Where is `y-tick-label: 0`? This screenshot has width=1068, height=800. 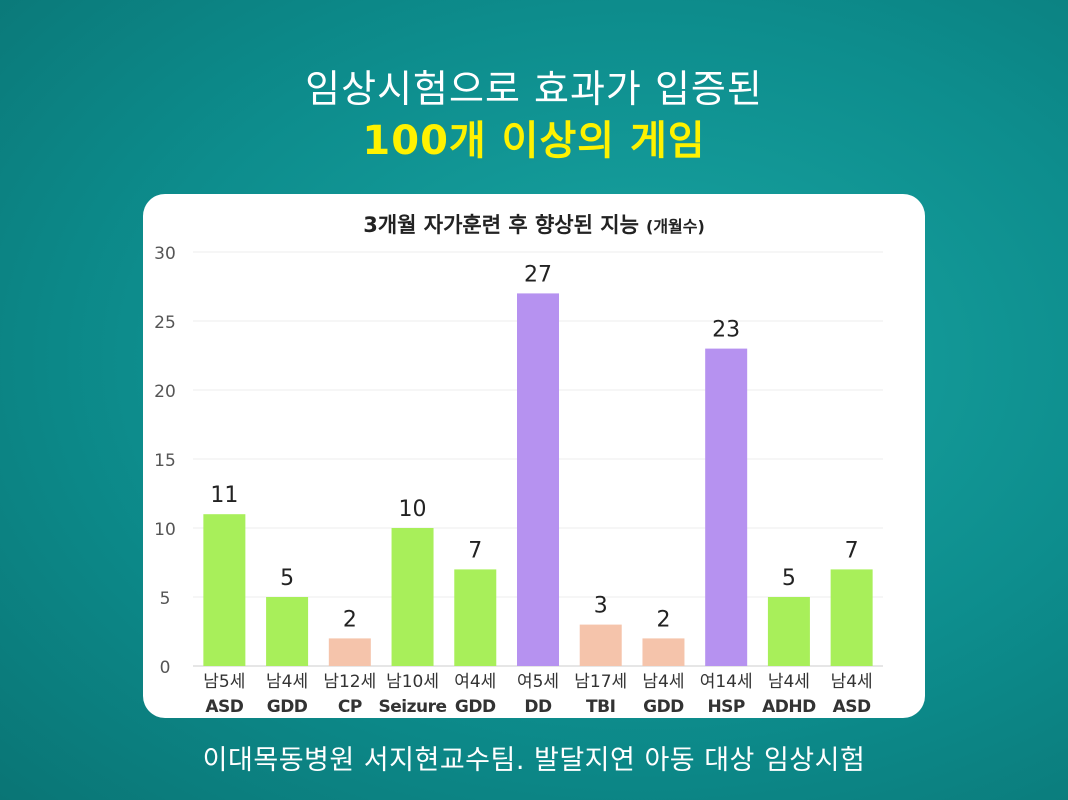 y-tick-label: 0 is located at coordinates (165, 668).